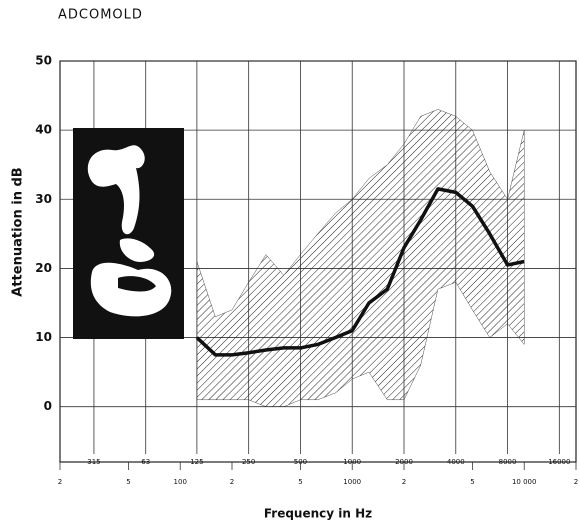 This screenshot has height=522, width=580. Describe the element at coordinates (18, 231) in the screenshot. I see `y-axis-label: Attenuation in dB` at that location.